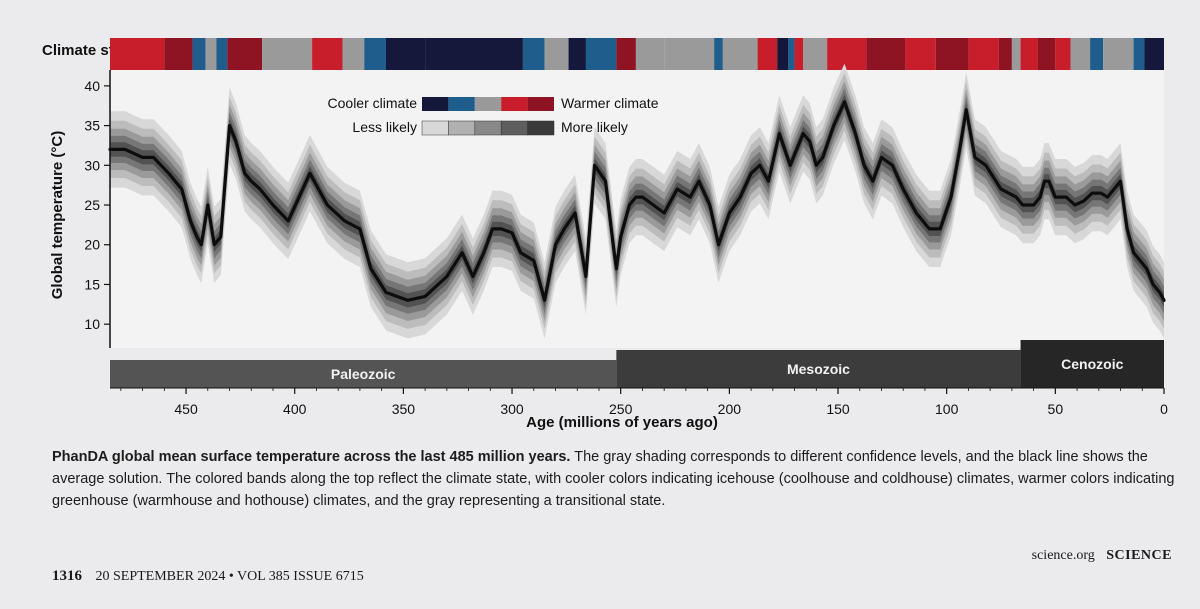  What do you see at coordinates (730, 409) in the screenshot?
I see `x-tick-label: 200` at bounding box center [730, 409].